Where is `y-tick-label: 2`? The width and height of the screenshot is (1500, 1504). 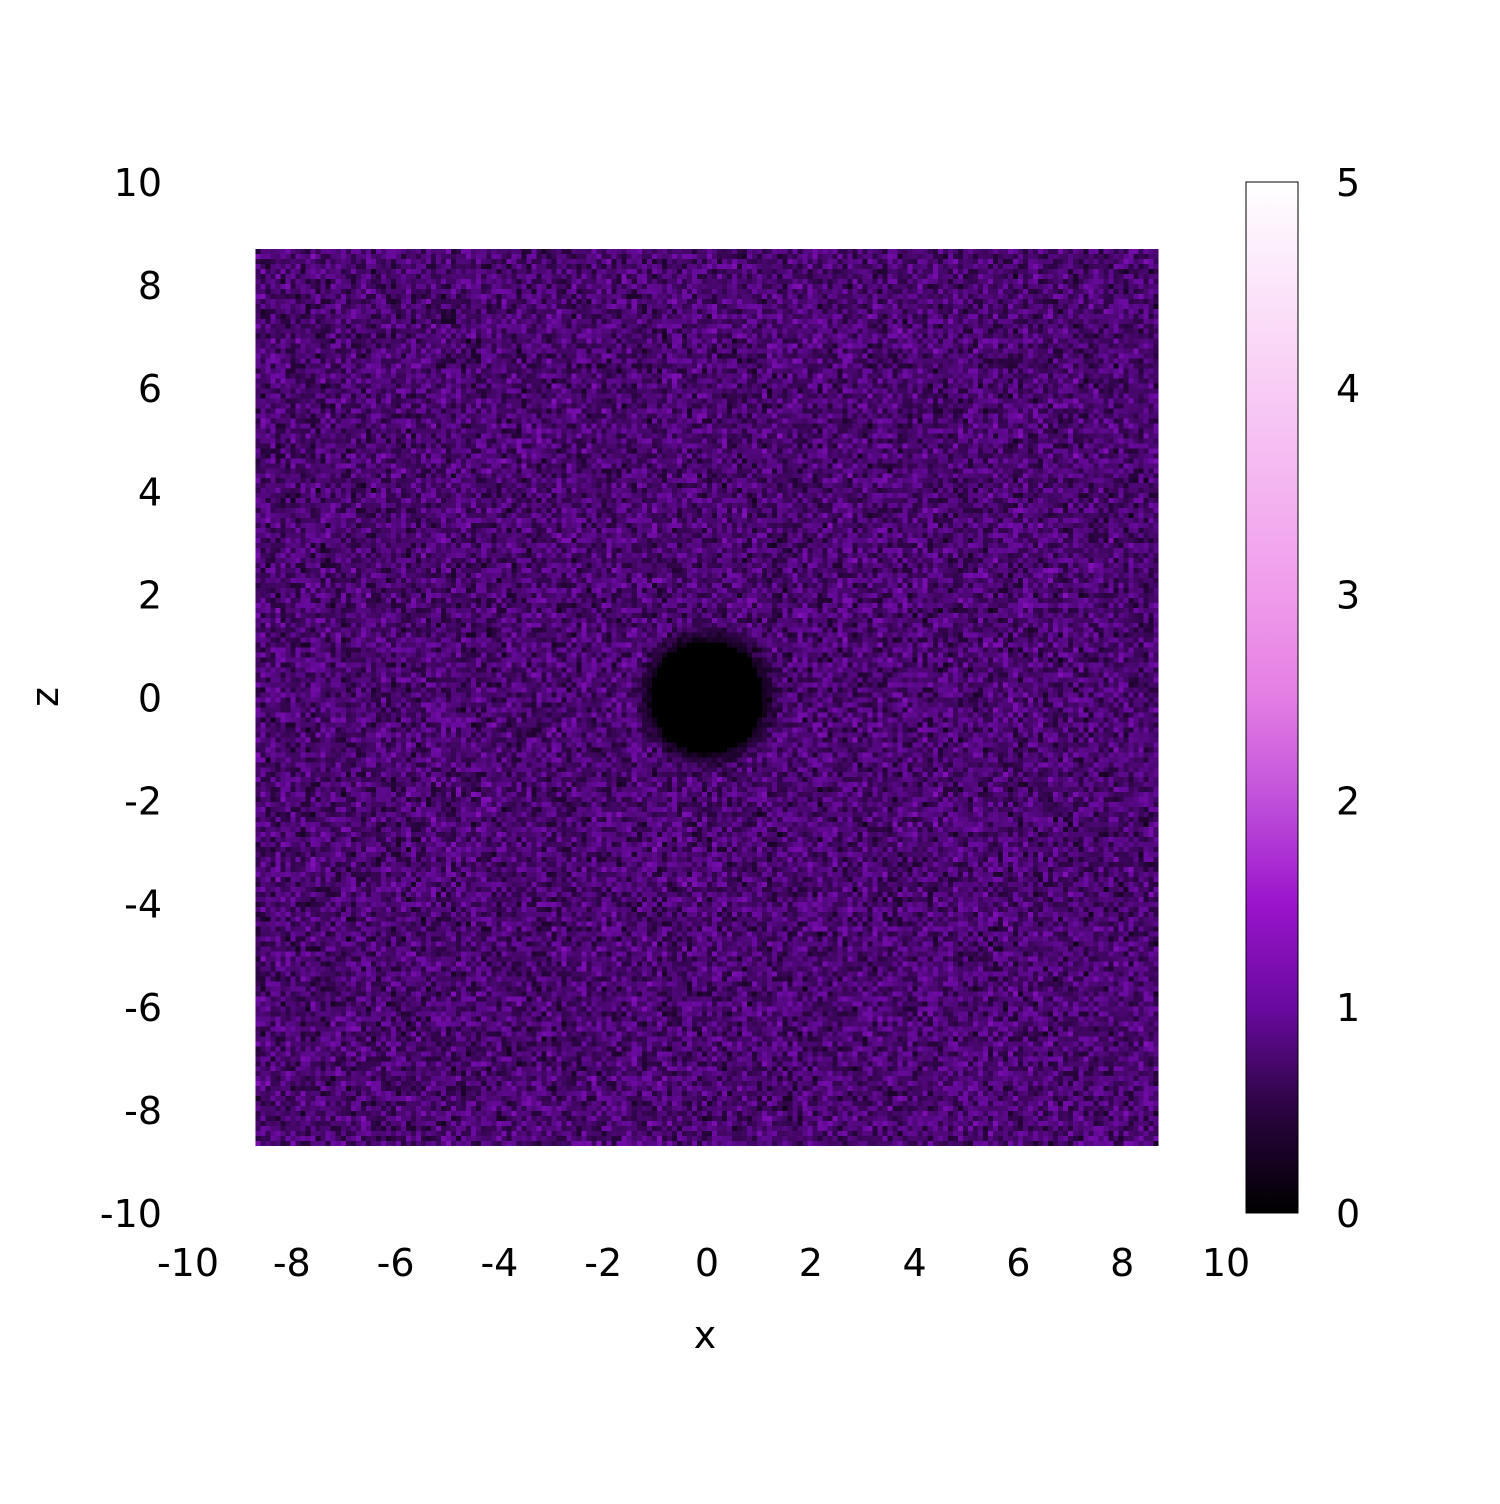
y-tick-label: 2 is located at coordinates (150, 595).